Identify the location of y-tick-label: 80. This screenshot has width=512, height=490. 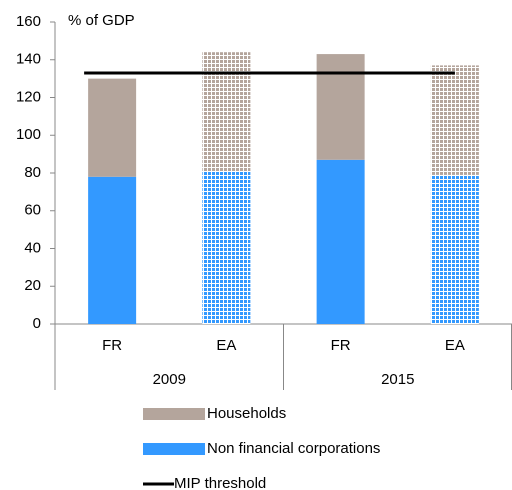
(32, 172).